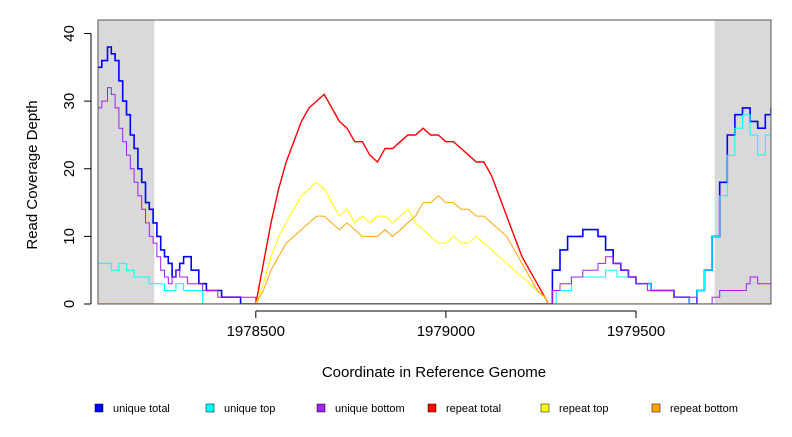  I want to click on x-tick-label: 1979500, so click(636, 331).